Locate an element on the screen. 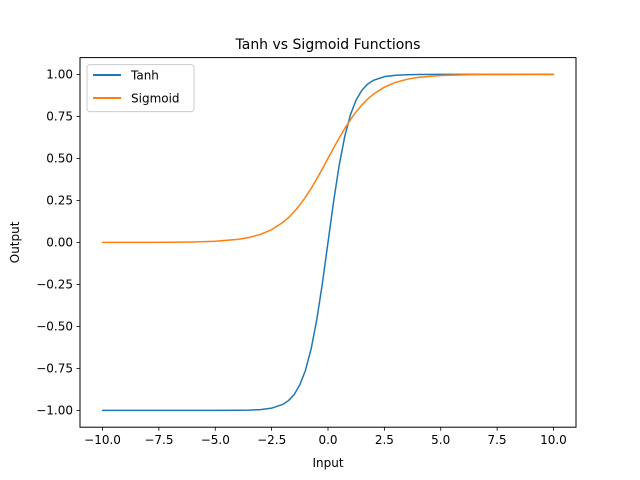  x-tick-label: −7.5 is located at coordinates (158, 440).